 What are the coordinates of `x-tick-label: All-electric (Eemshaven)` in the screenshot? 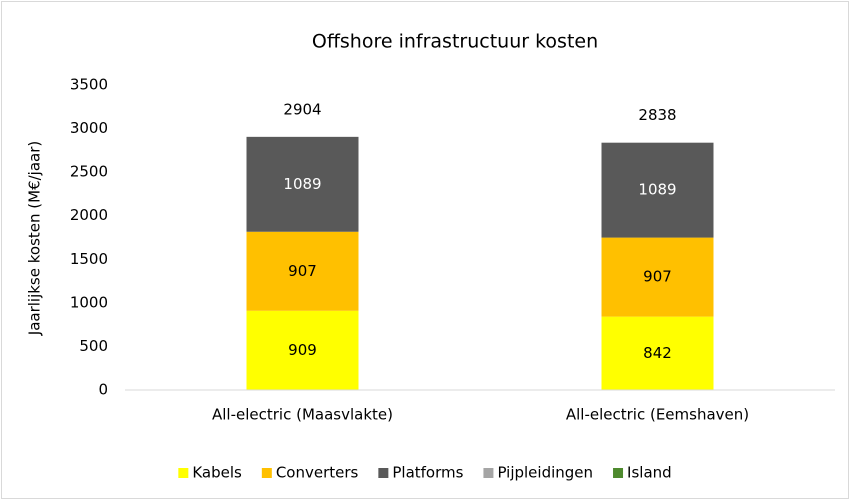 It's located at (657, 415).